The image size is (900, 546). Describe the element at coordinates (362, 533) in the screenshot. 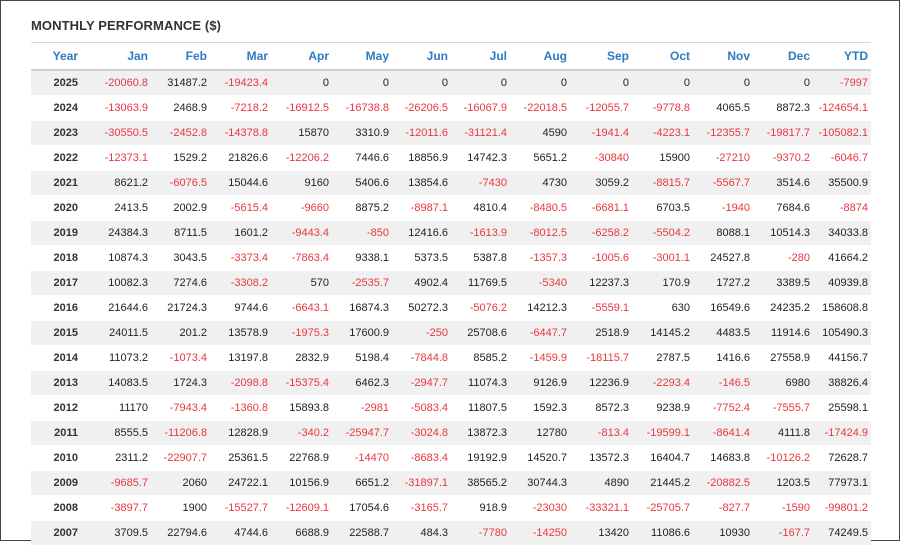

I see `value-cell-may: 22588.7` at that location.